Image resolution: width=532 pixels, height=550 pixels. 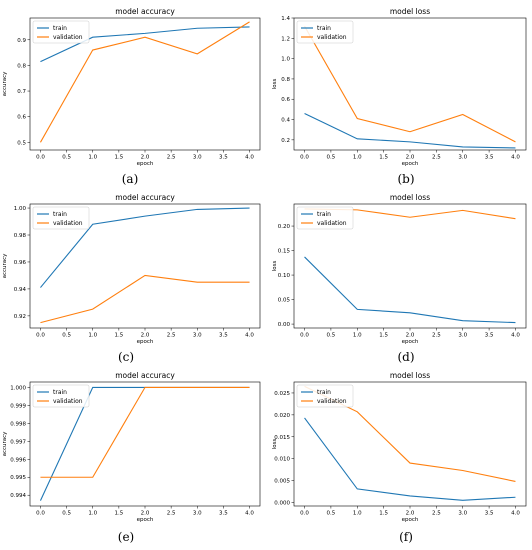 What do you see at coordinates (21, 92) in the screenshot?
I see `y-tick-label: 0.7` at bounding box center [21, 92].